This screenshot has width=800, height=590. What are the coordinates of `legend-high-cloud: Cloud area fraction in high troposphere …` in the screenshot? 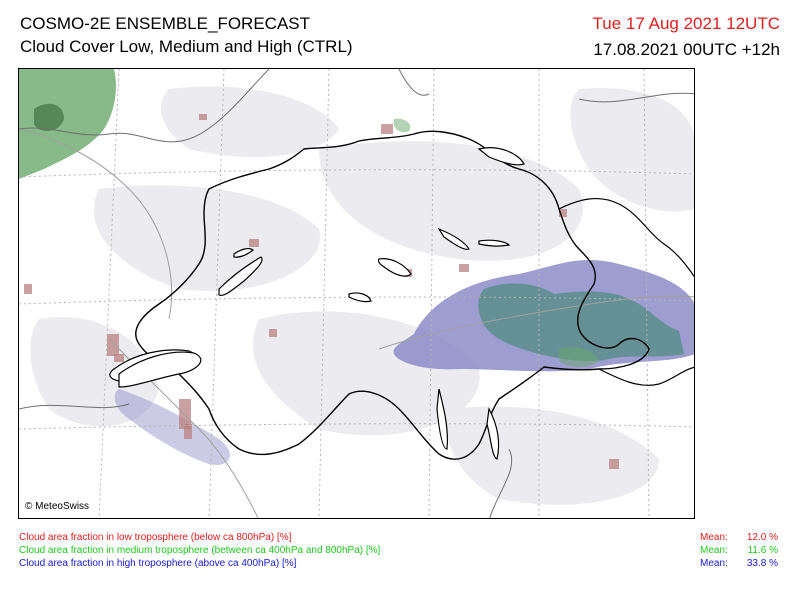 It's located at (158, 563).